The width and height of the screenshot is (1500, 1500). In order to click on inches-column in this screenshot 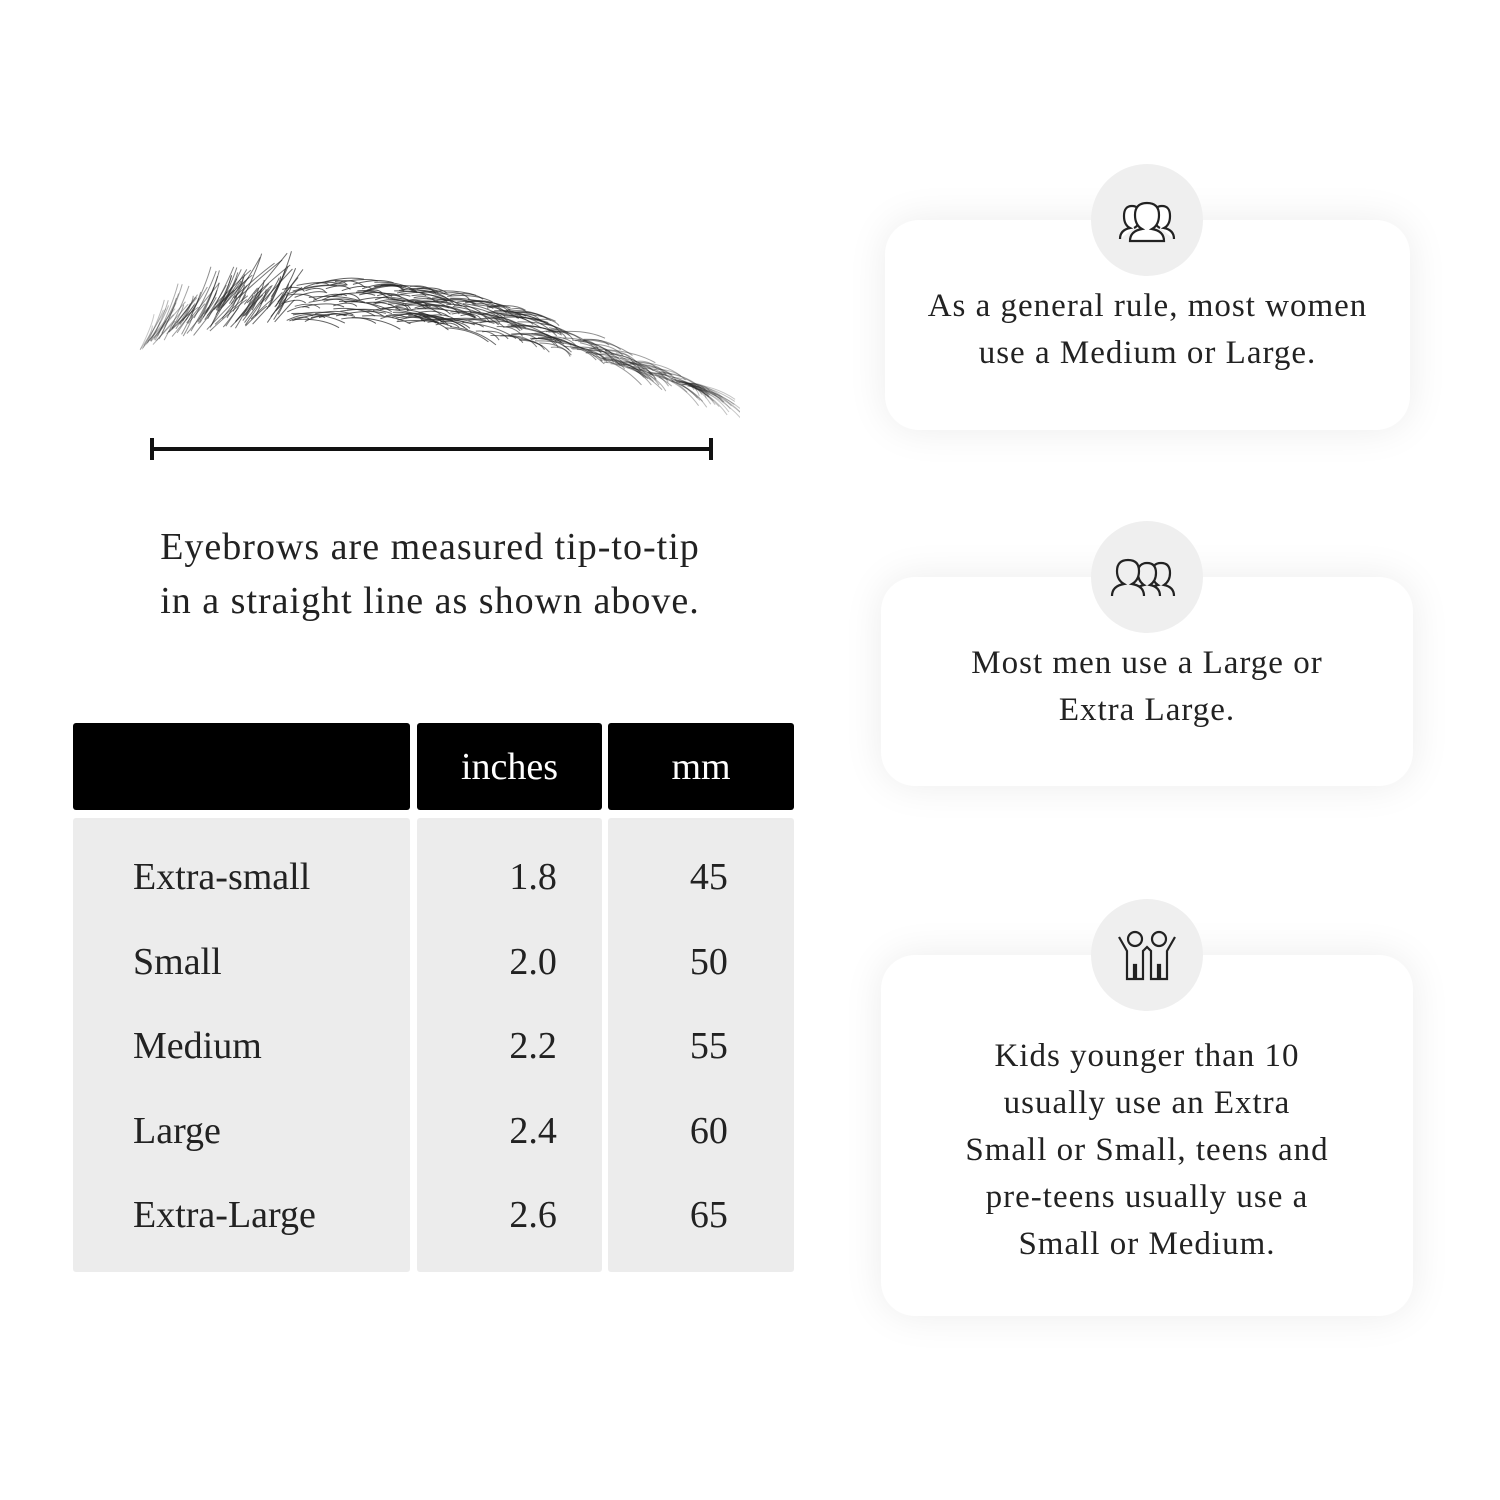, I will do `click(509, 1045)`.